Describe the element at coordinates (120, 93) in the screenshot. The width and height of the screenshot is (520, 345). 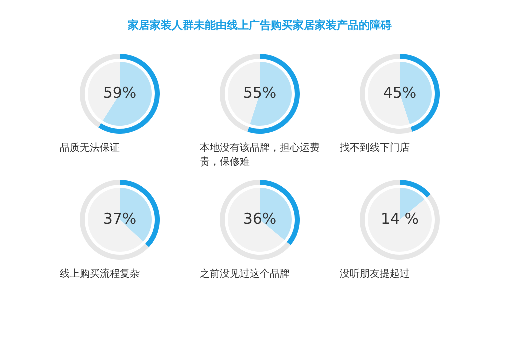
I see `data-label: 59%` at that location.